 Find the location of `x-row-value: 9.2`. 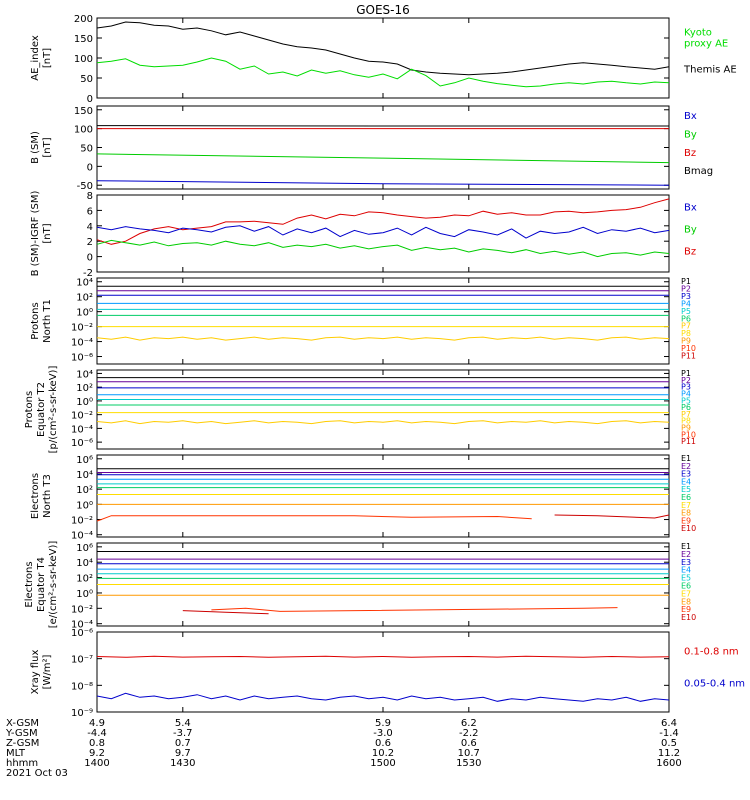

x-row-value: 9.2 is located at coordinates (97, 753).